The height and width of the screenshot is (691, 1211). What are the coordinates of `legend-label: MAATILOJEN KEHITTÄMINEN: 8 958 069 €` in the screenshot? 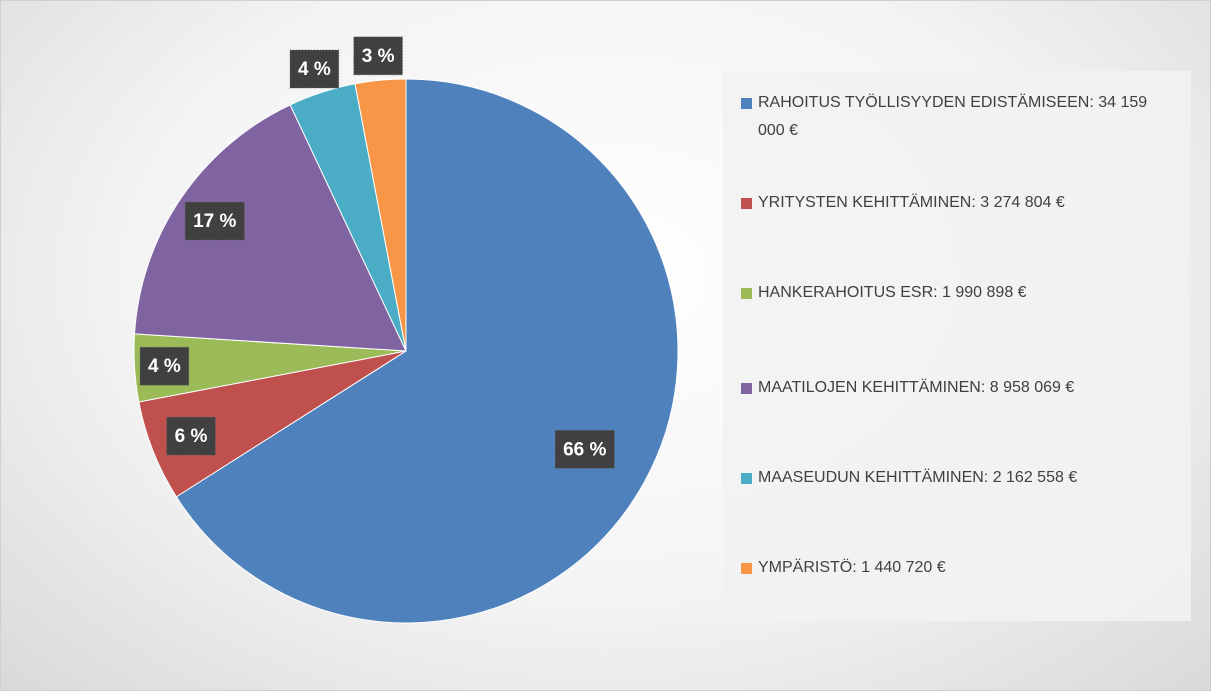 It's located at (916, 387).